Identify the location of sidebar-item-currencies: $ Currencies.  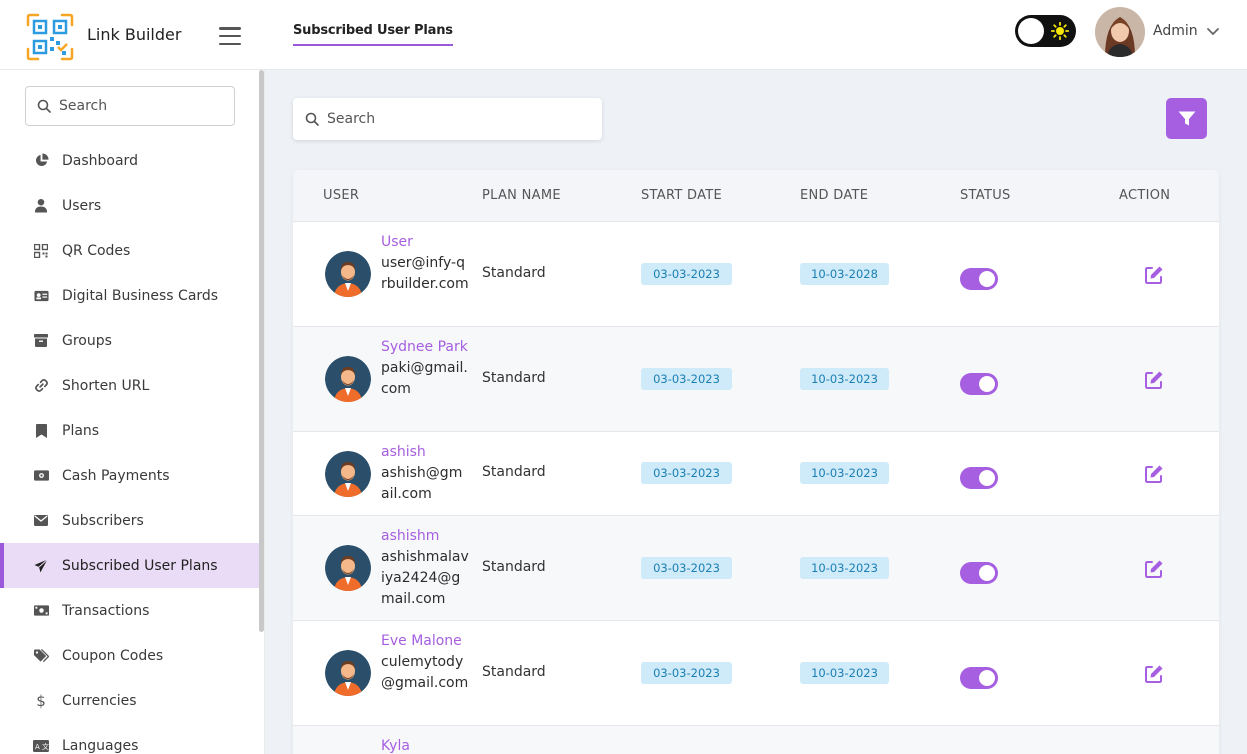
(129, 700).